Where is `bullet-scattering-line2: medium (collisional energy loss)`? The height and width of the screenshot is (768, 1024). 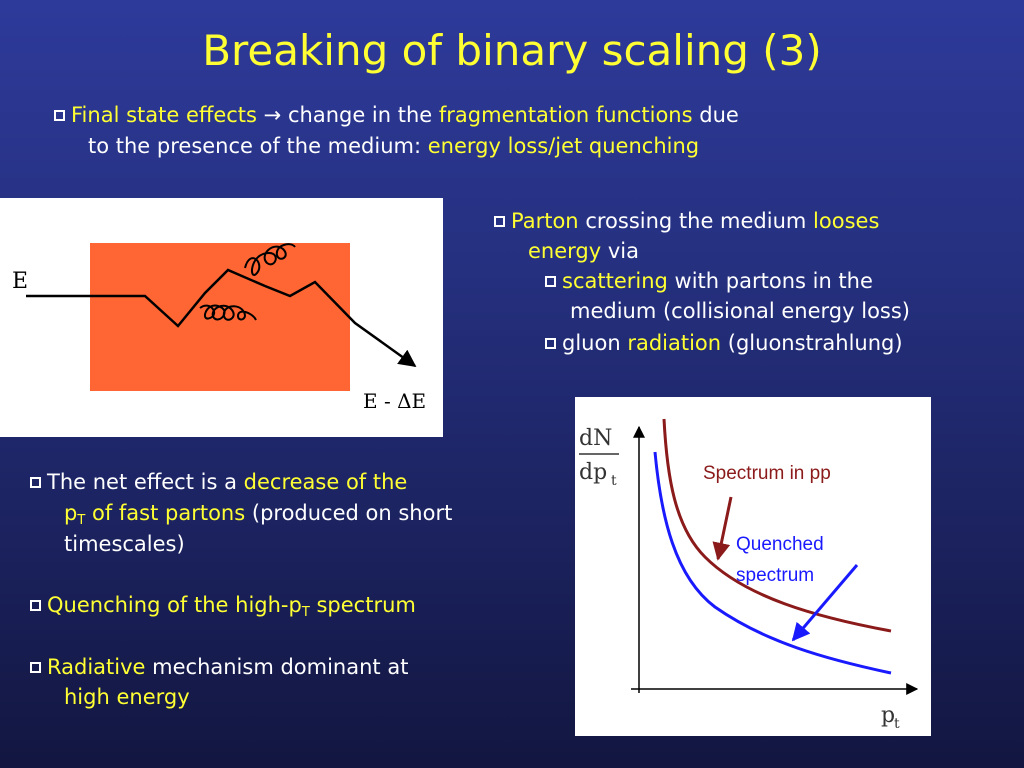 bullet-scattering-line2: medium (collisional energy loss) is located at coordinates (740, 311).